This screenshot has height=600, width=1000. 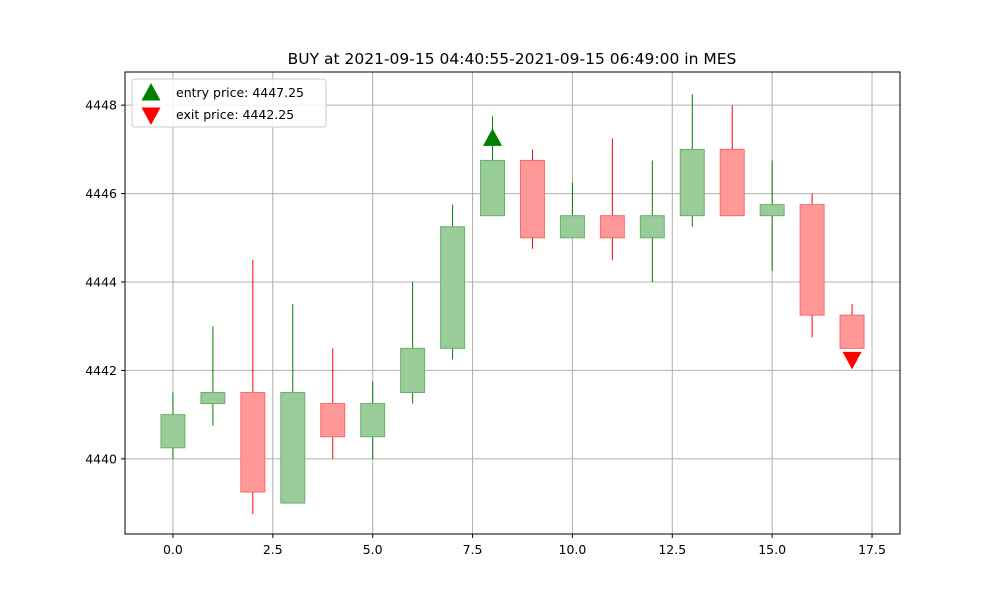 I want to click on legend: entry price: 4447.25 exit price: 4442.25, so click(x=229, y=103).